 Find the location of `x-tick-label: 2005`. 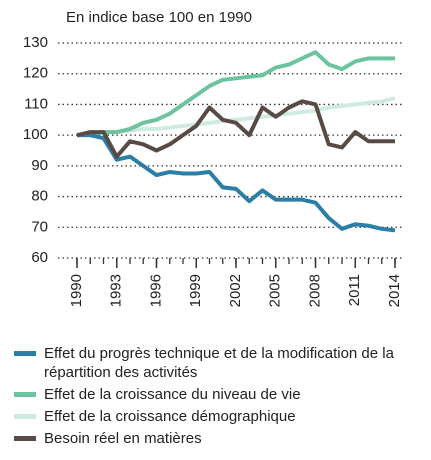

x-tick-label: 2005 is located at coordinates (275, 290).